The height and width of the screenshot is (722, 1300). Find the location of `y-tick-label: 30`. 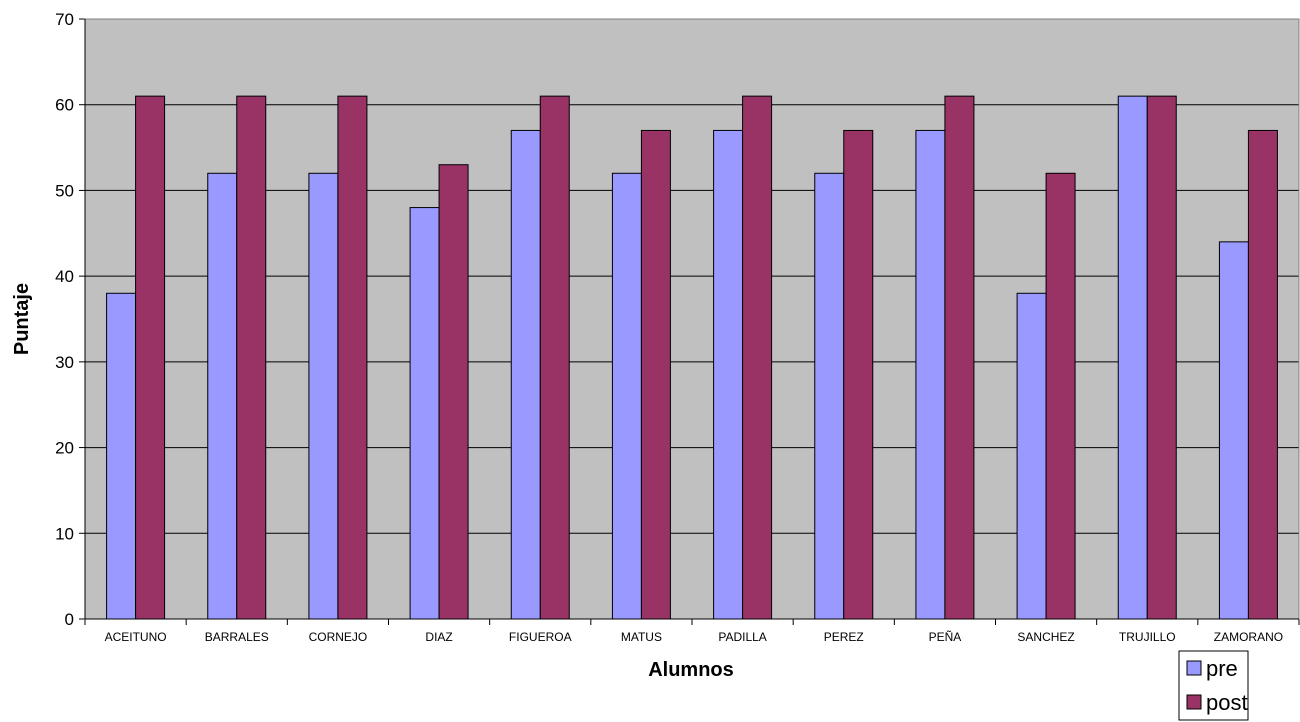

y-tick-label: 30 is located at coordinates (64, 362).